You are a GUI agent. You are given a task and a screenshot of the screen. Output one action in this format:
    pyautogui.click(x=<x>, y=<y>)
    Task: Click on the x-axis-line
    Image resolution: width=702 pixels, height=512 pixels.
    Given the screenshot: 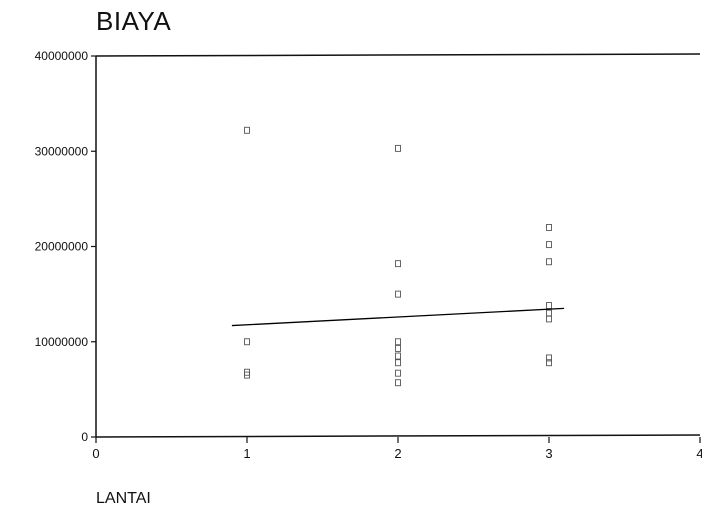 What is the action you would take?
    pyautogui.click(x=398, y=436)
    